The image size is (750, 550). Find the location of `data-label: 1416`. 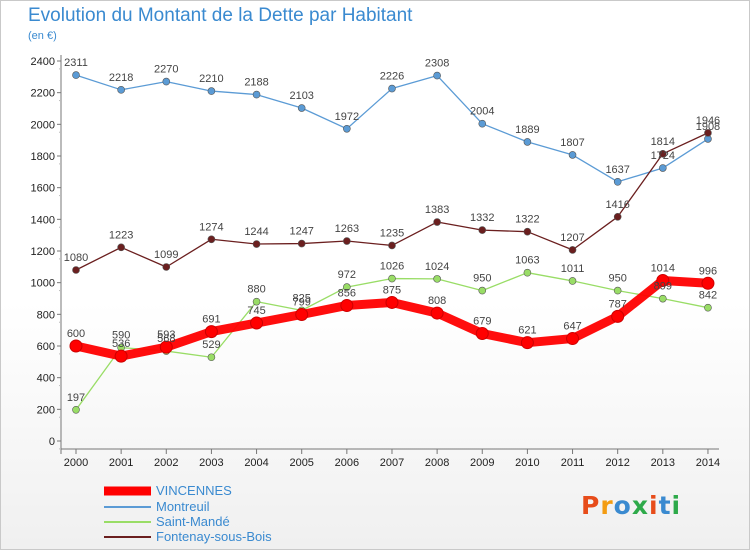

data-label: 1416 is located at coordinates (617, 205).